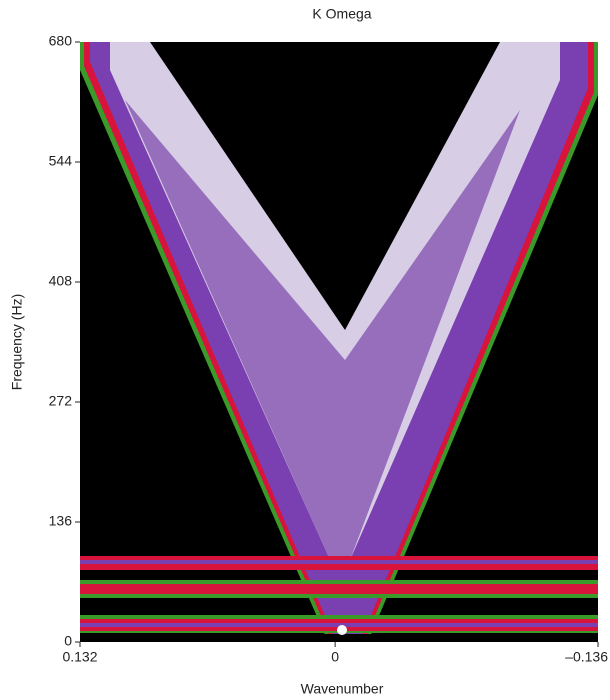 Image resolution: width=610 pixels, height=700 pixels. I want to click on chart-title: K Omega, so click(341, 14).